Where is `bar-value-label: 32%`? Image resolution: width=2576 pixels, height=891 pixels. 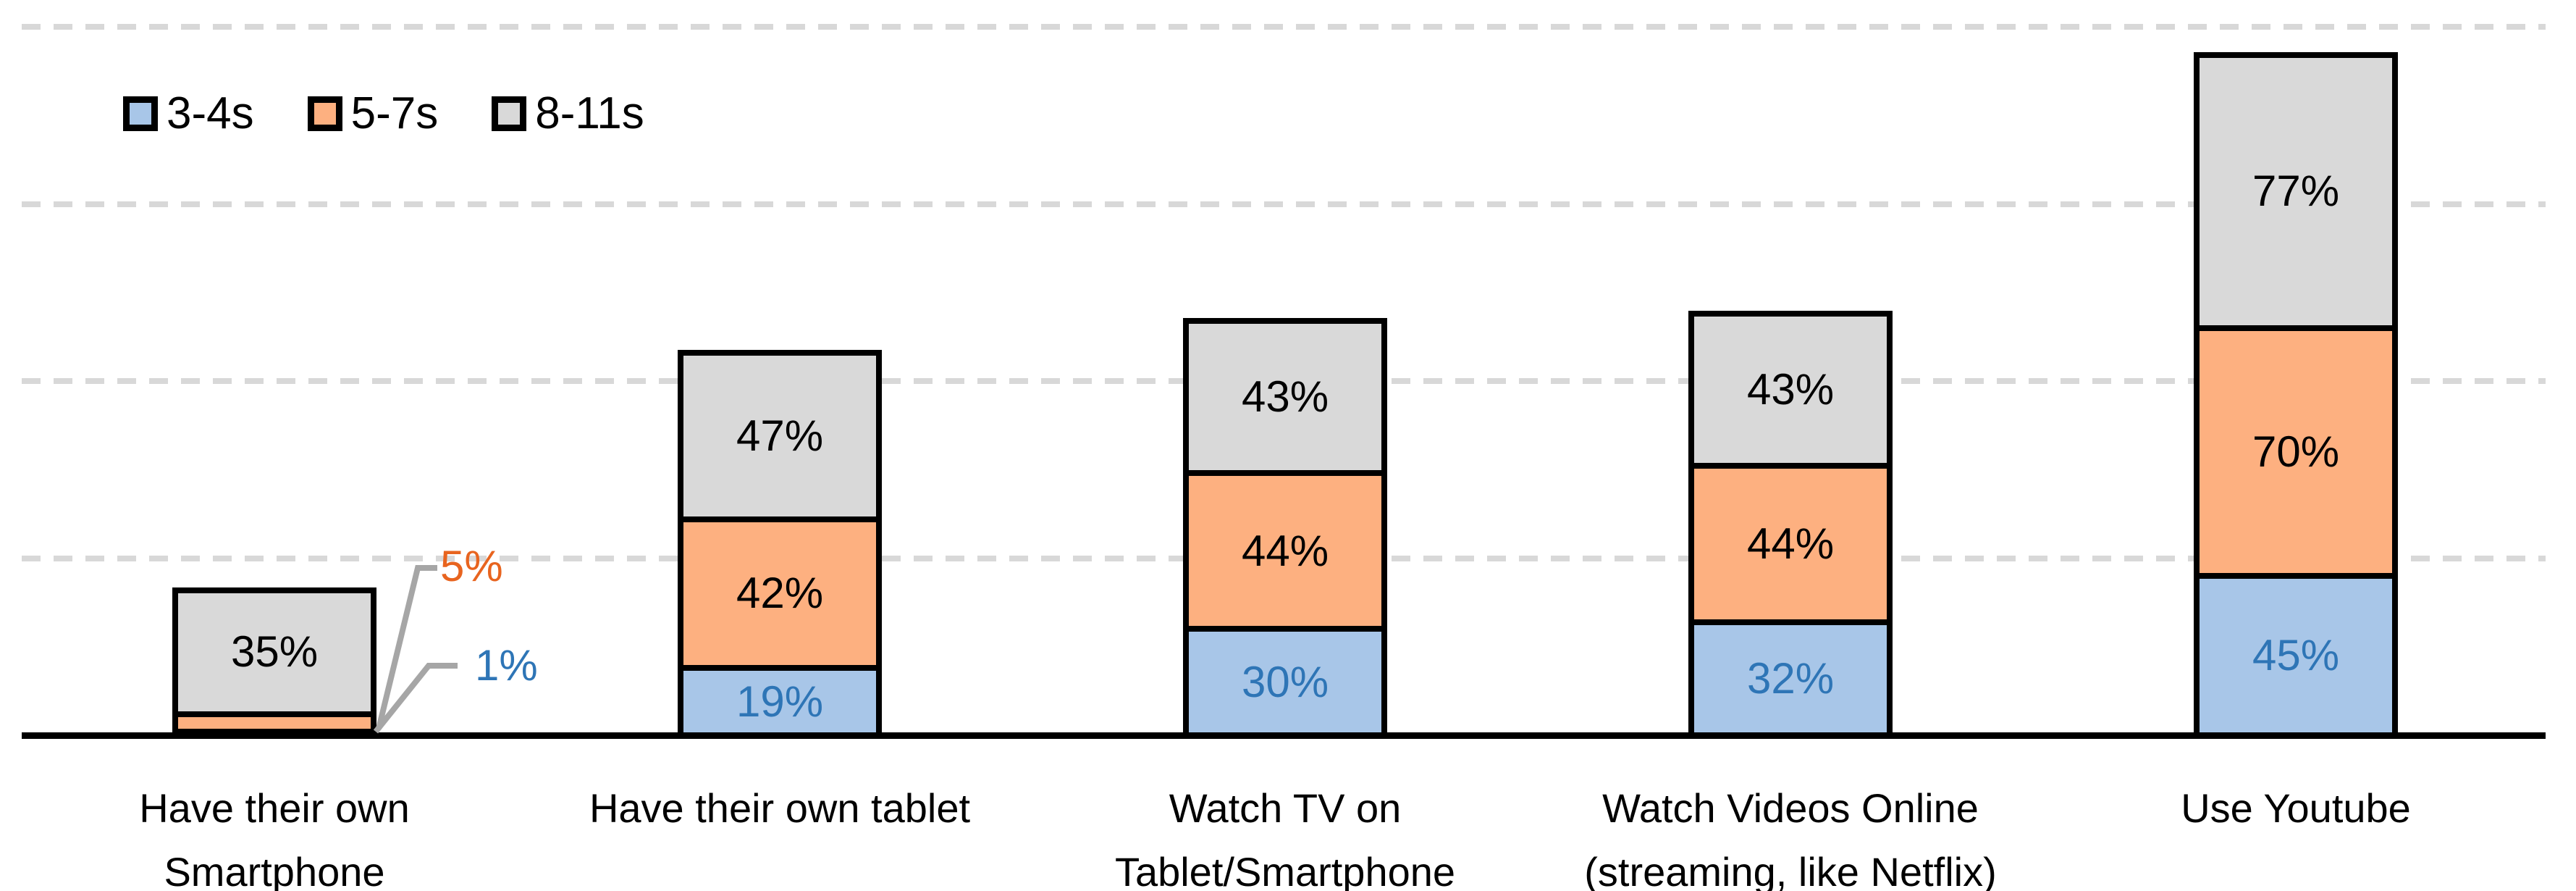
bar-value-label: 32% is located at coordinates (1790, 678).